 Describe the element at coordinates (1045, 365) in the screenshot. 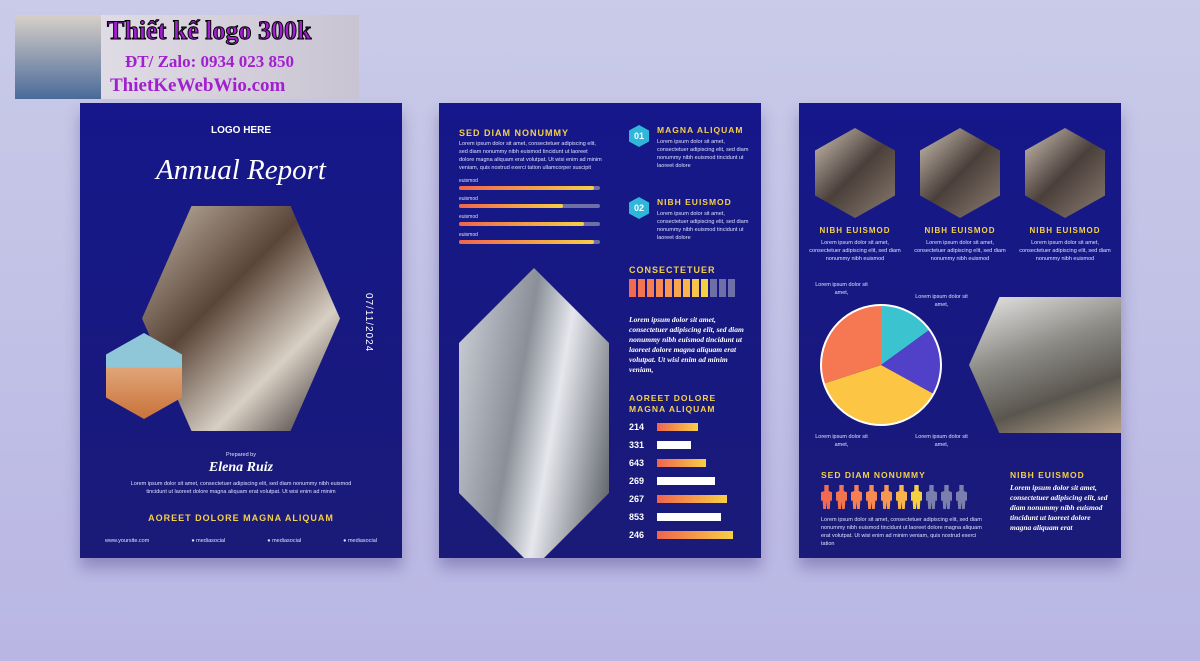

I see `robot-photo` at that location.